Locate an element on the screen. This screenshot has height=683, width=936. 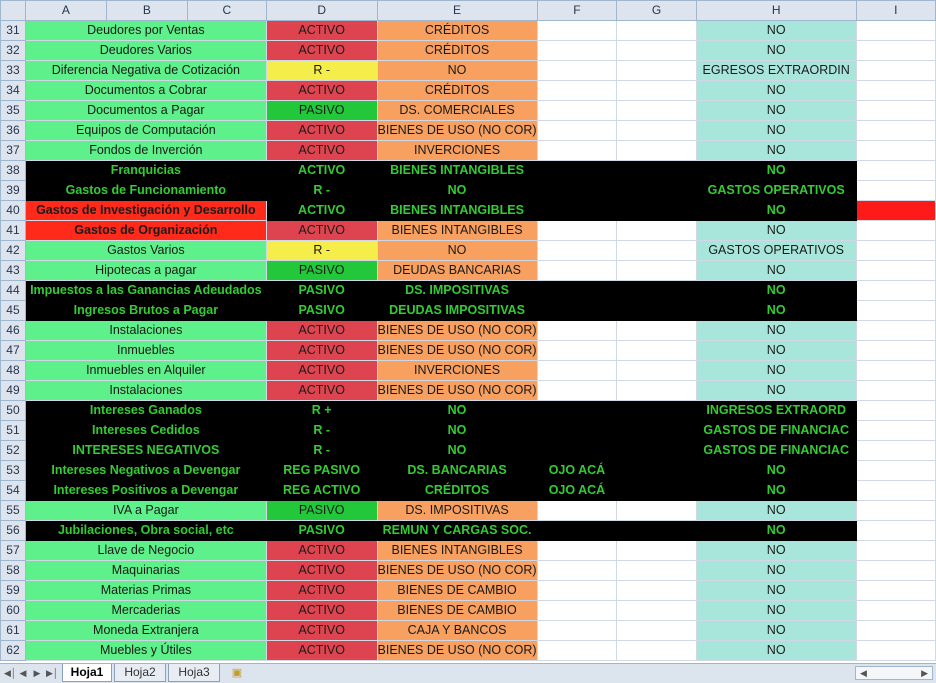
cell-result: GASTOS DE FINANCIAC is located at coordinates (776, 430).